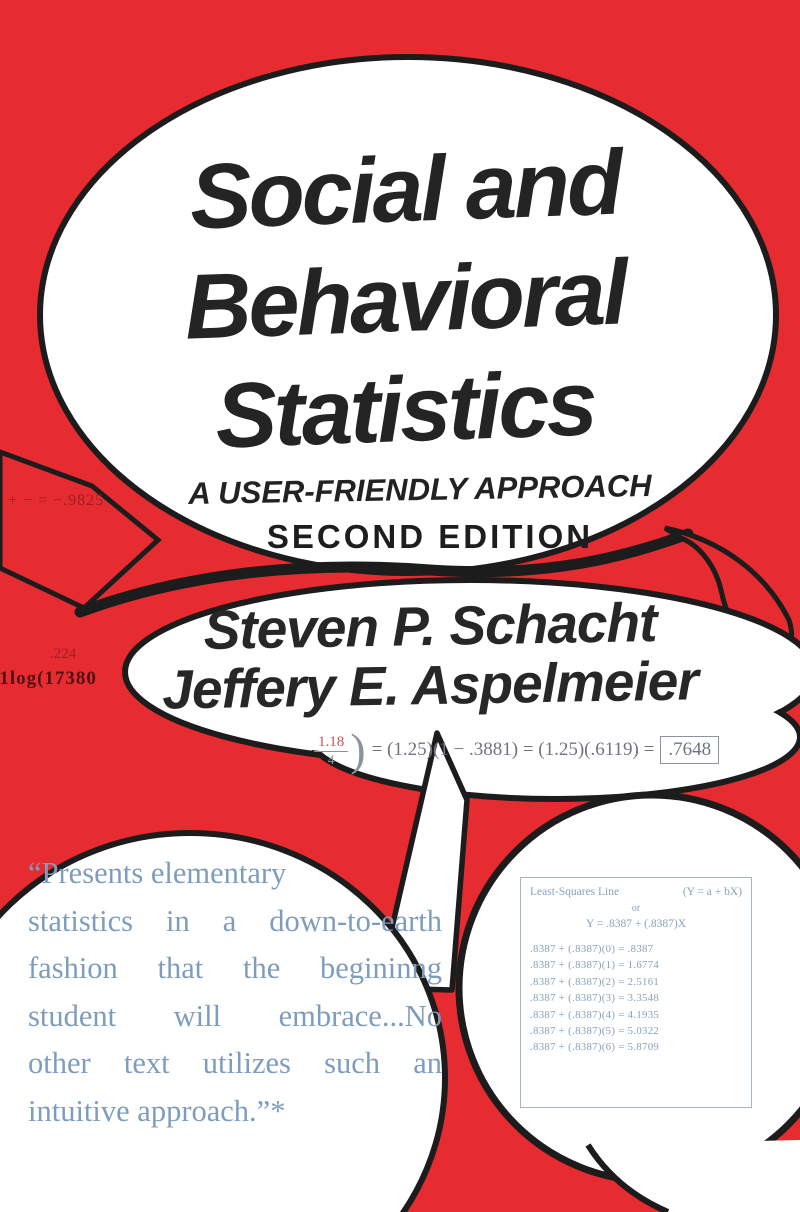 The width and height of the screenshot is (800, 1212). What do you see at coordinates (595, 1047) in the screenshot?
I see `least-squares-row: .8387 + (.8387)(6) = 5.8709` at bounding box center [595, 1047].